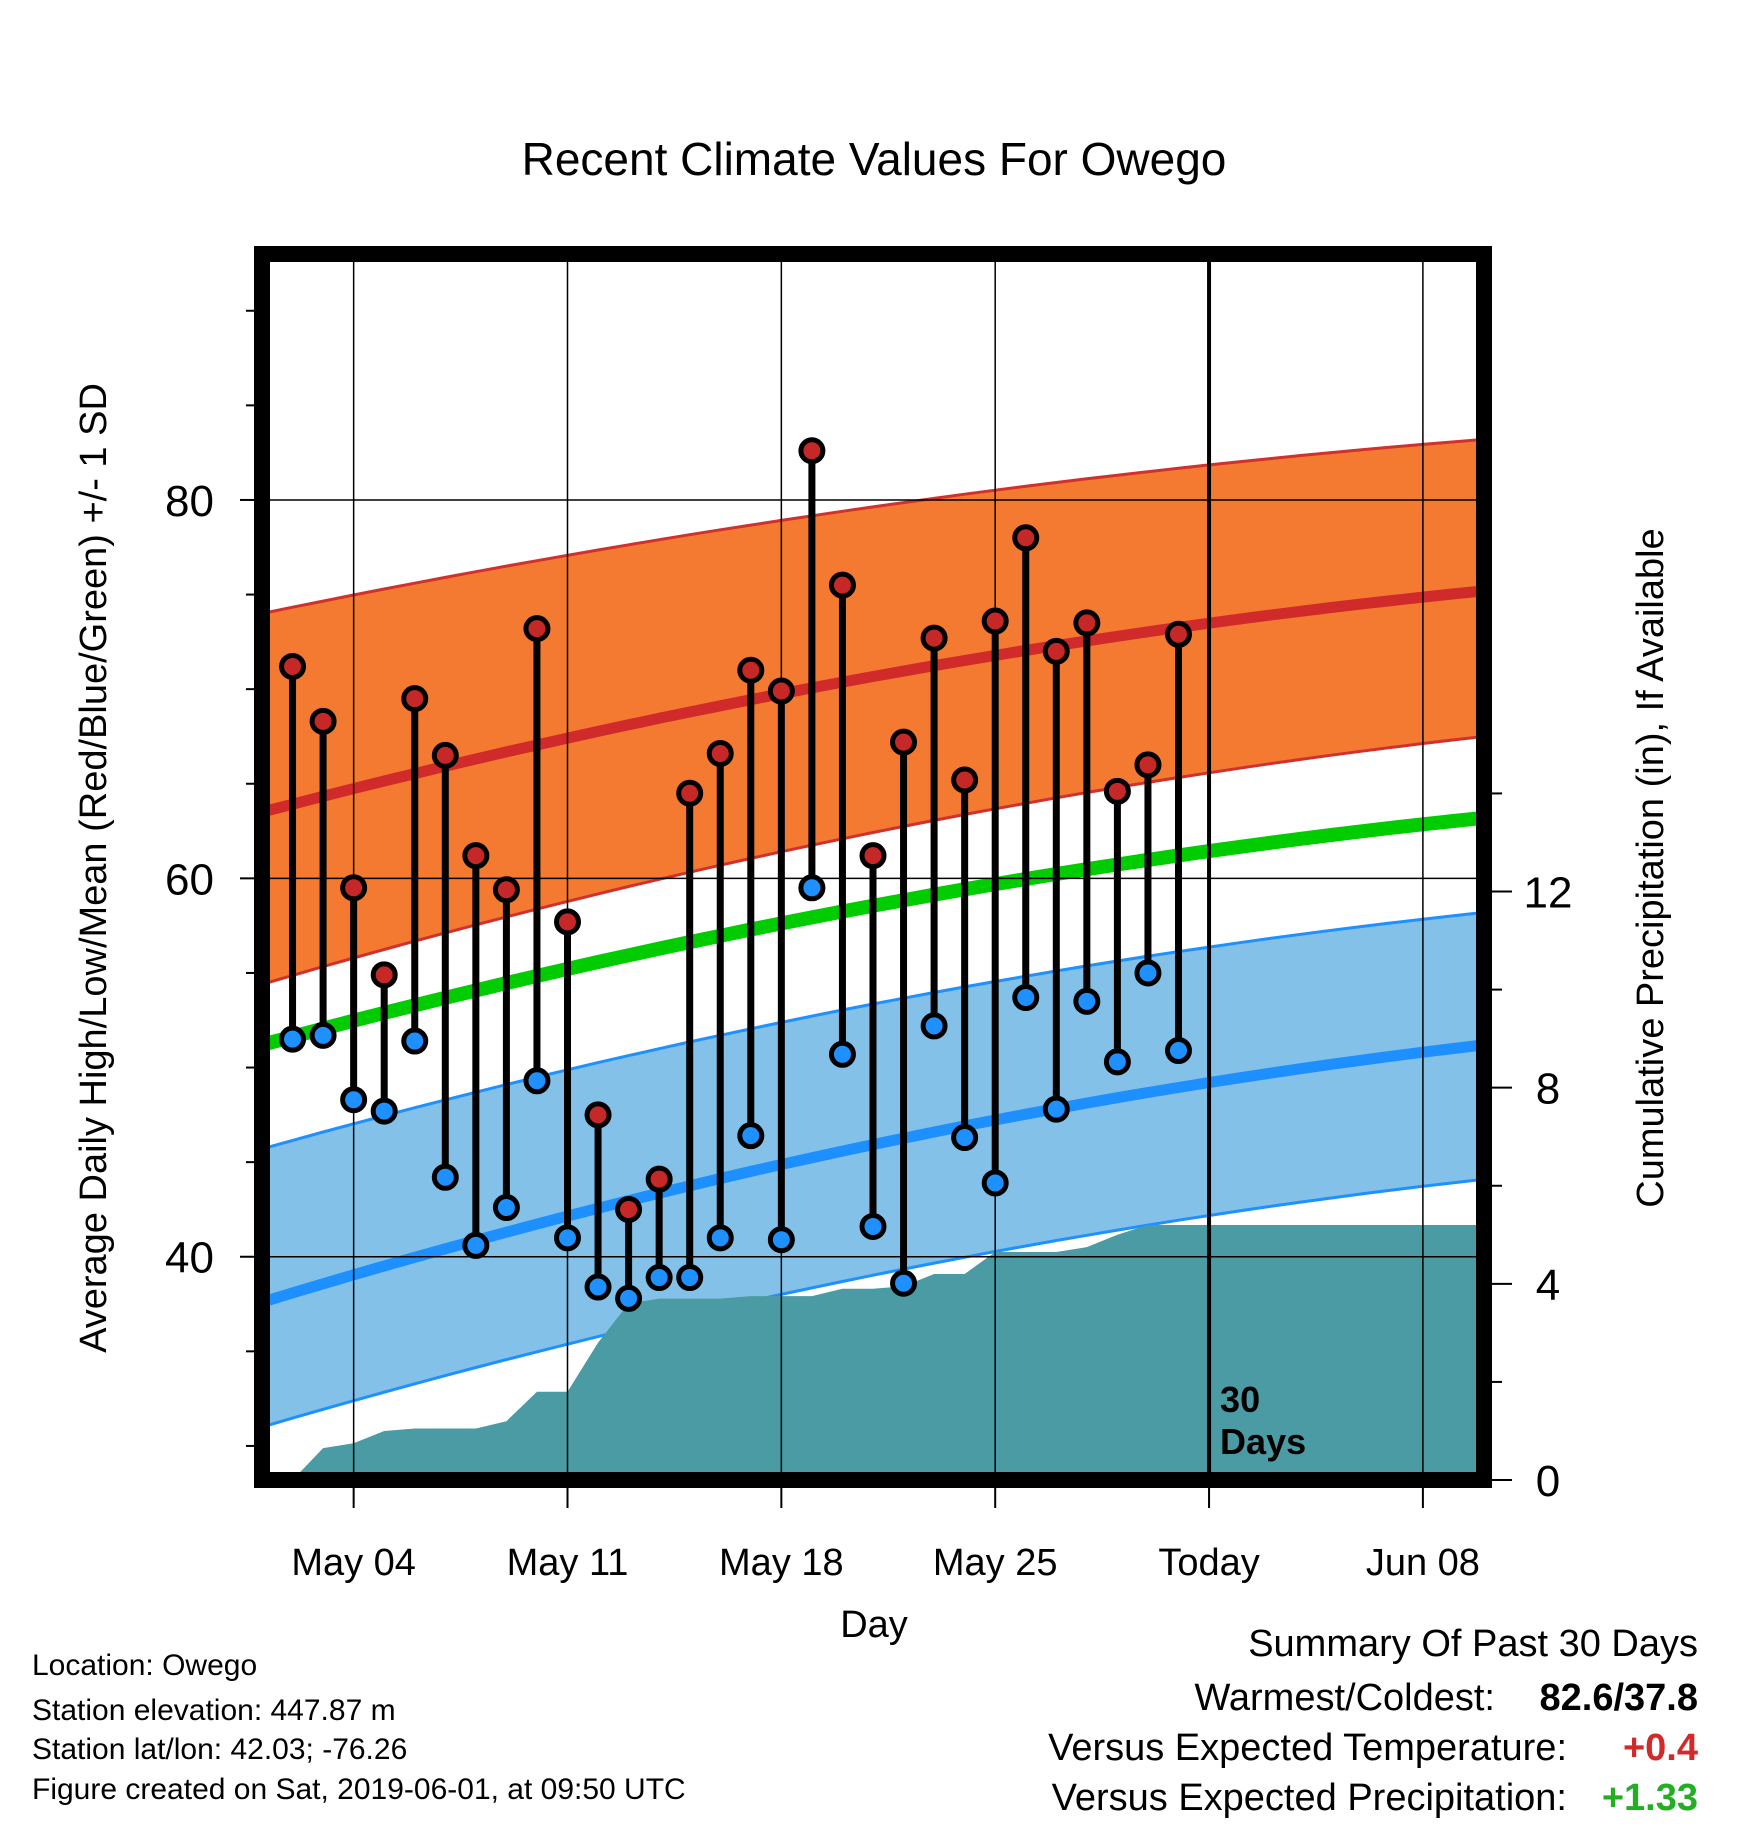 This screenshot has height=1828, width=1748. I want to click on cumulative-precip-area, so click(888, 1352).